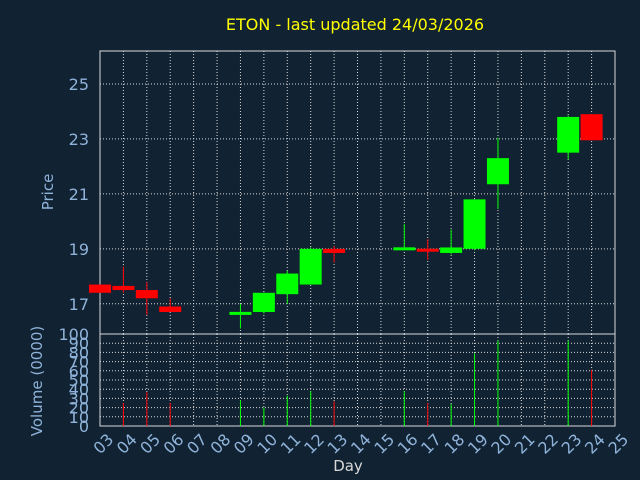  What do you see at coordinates (79, 380) in the screenshot?
I see `volume-y-tick-label: 50` at bounding box center [79, 380].